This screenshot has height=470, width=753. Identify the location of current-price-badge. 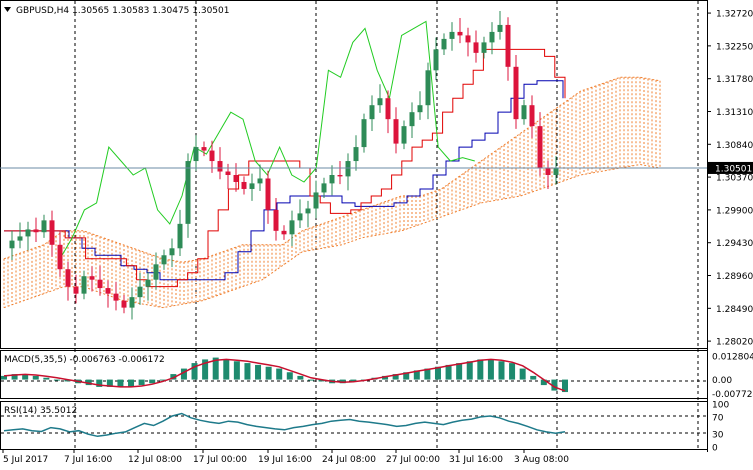
(730, 167).